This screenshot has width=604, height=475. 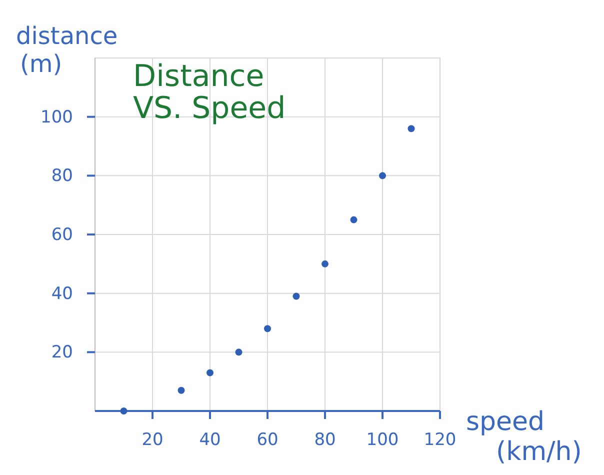 What do you see at coordinates (62, 294) in the screenshot?
I see `y-tick-label: 40` at bounding box center [62, 294].